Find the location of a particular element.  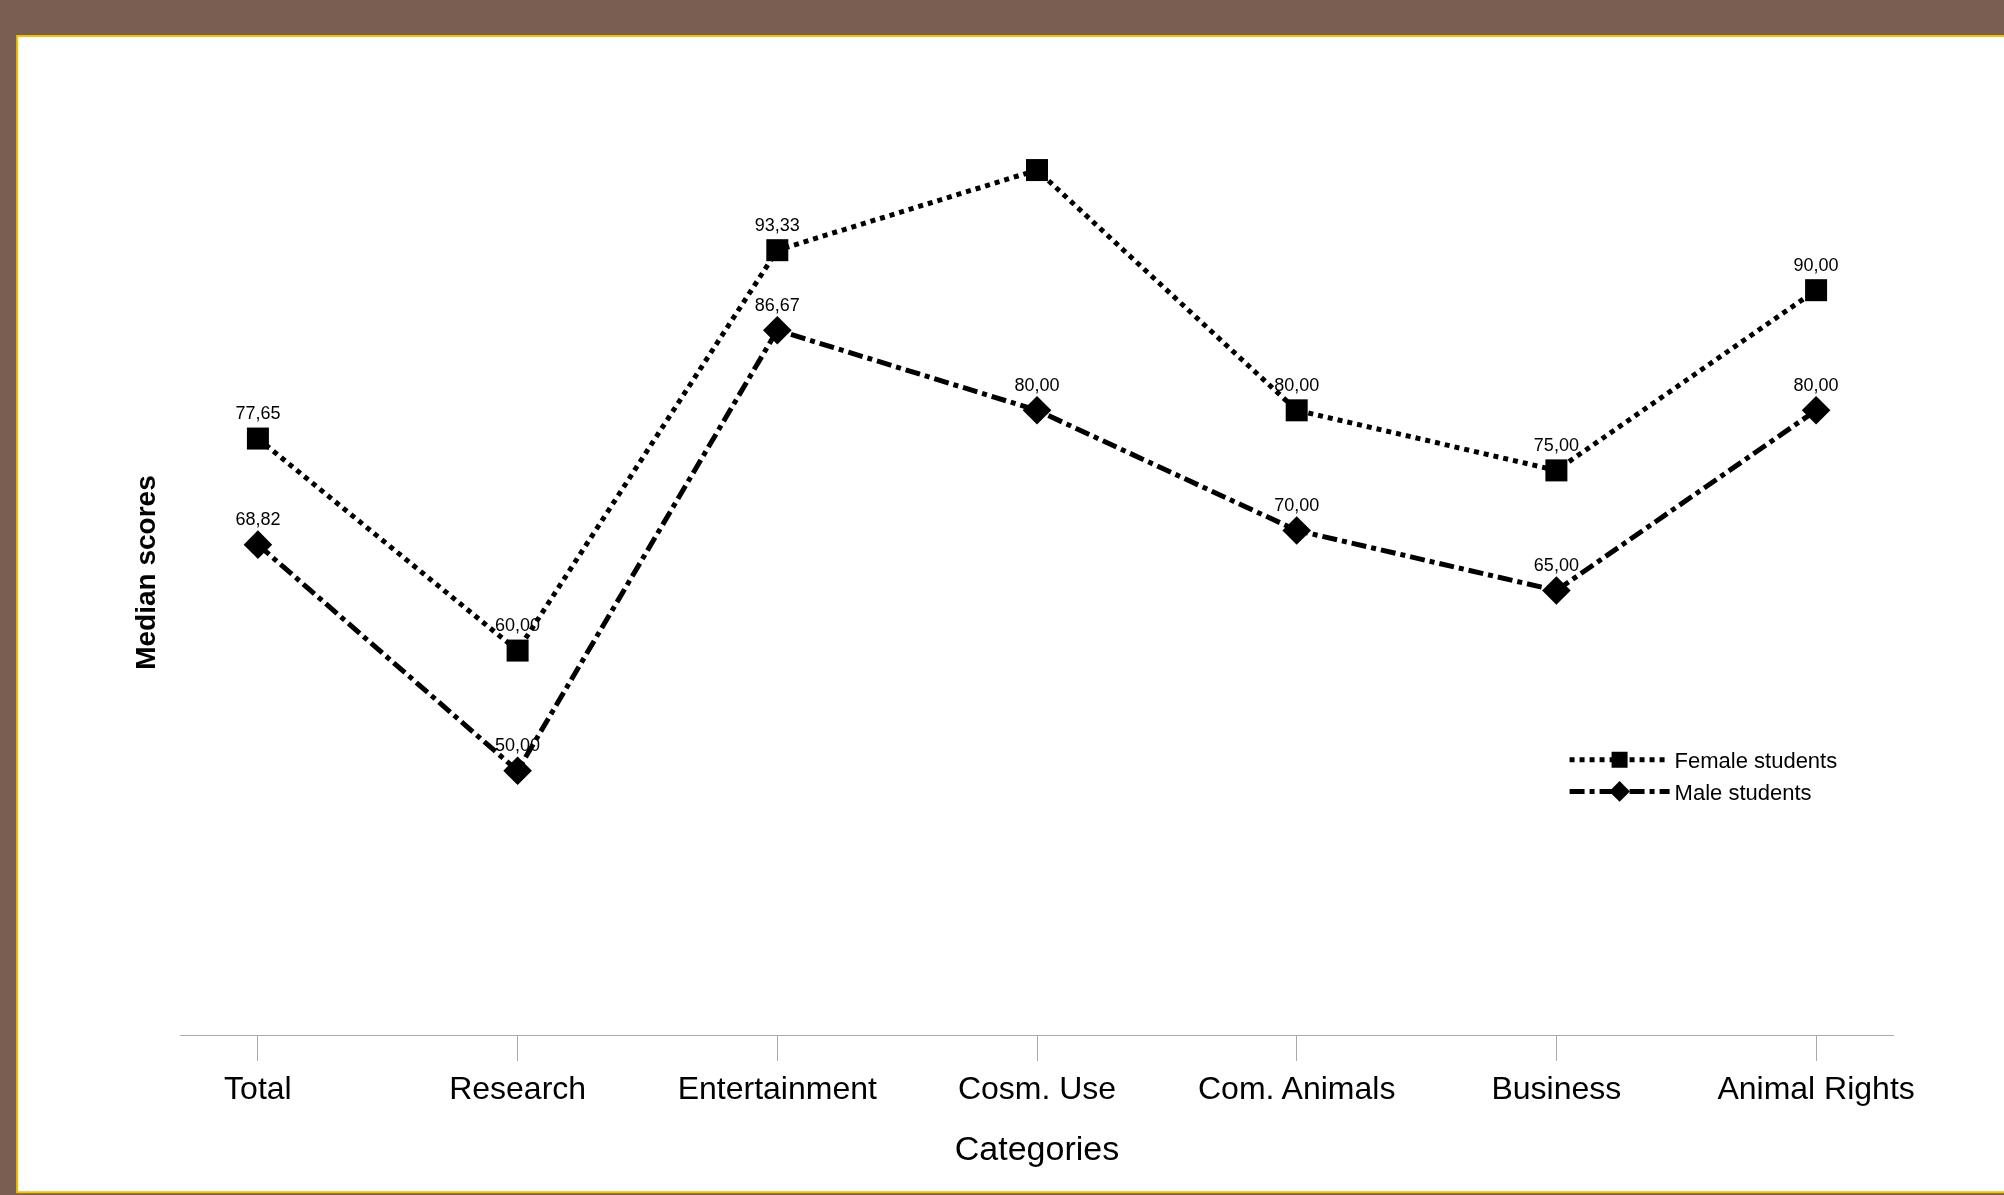

x-tick-label: Com. Animals is located at coordinates (1297, 1088).